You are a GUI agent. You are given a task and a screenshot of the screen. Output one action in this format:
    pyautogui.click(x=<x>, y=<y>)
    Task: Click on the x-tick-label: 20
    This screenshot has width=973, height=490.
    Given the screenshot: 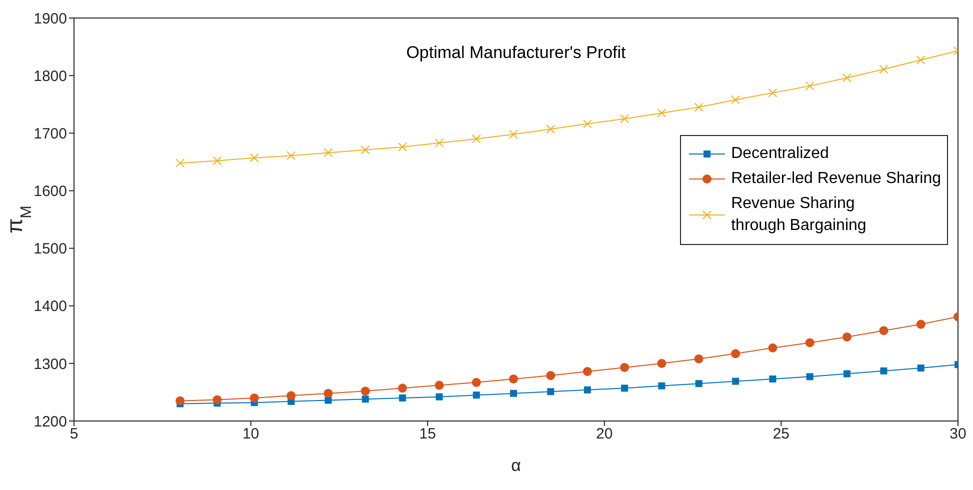 What is the action you would take?
    pyautogui.click(x=604, y=434)
    